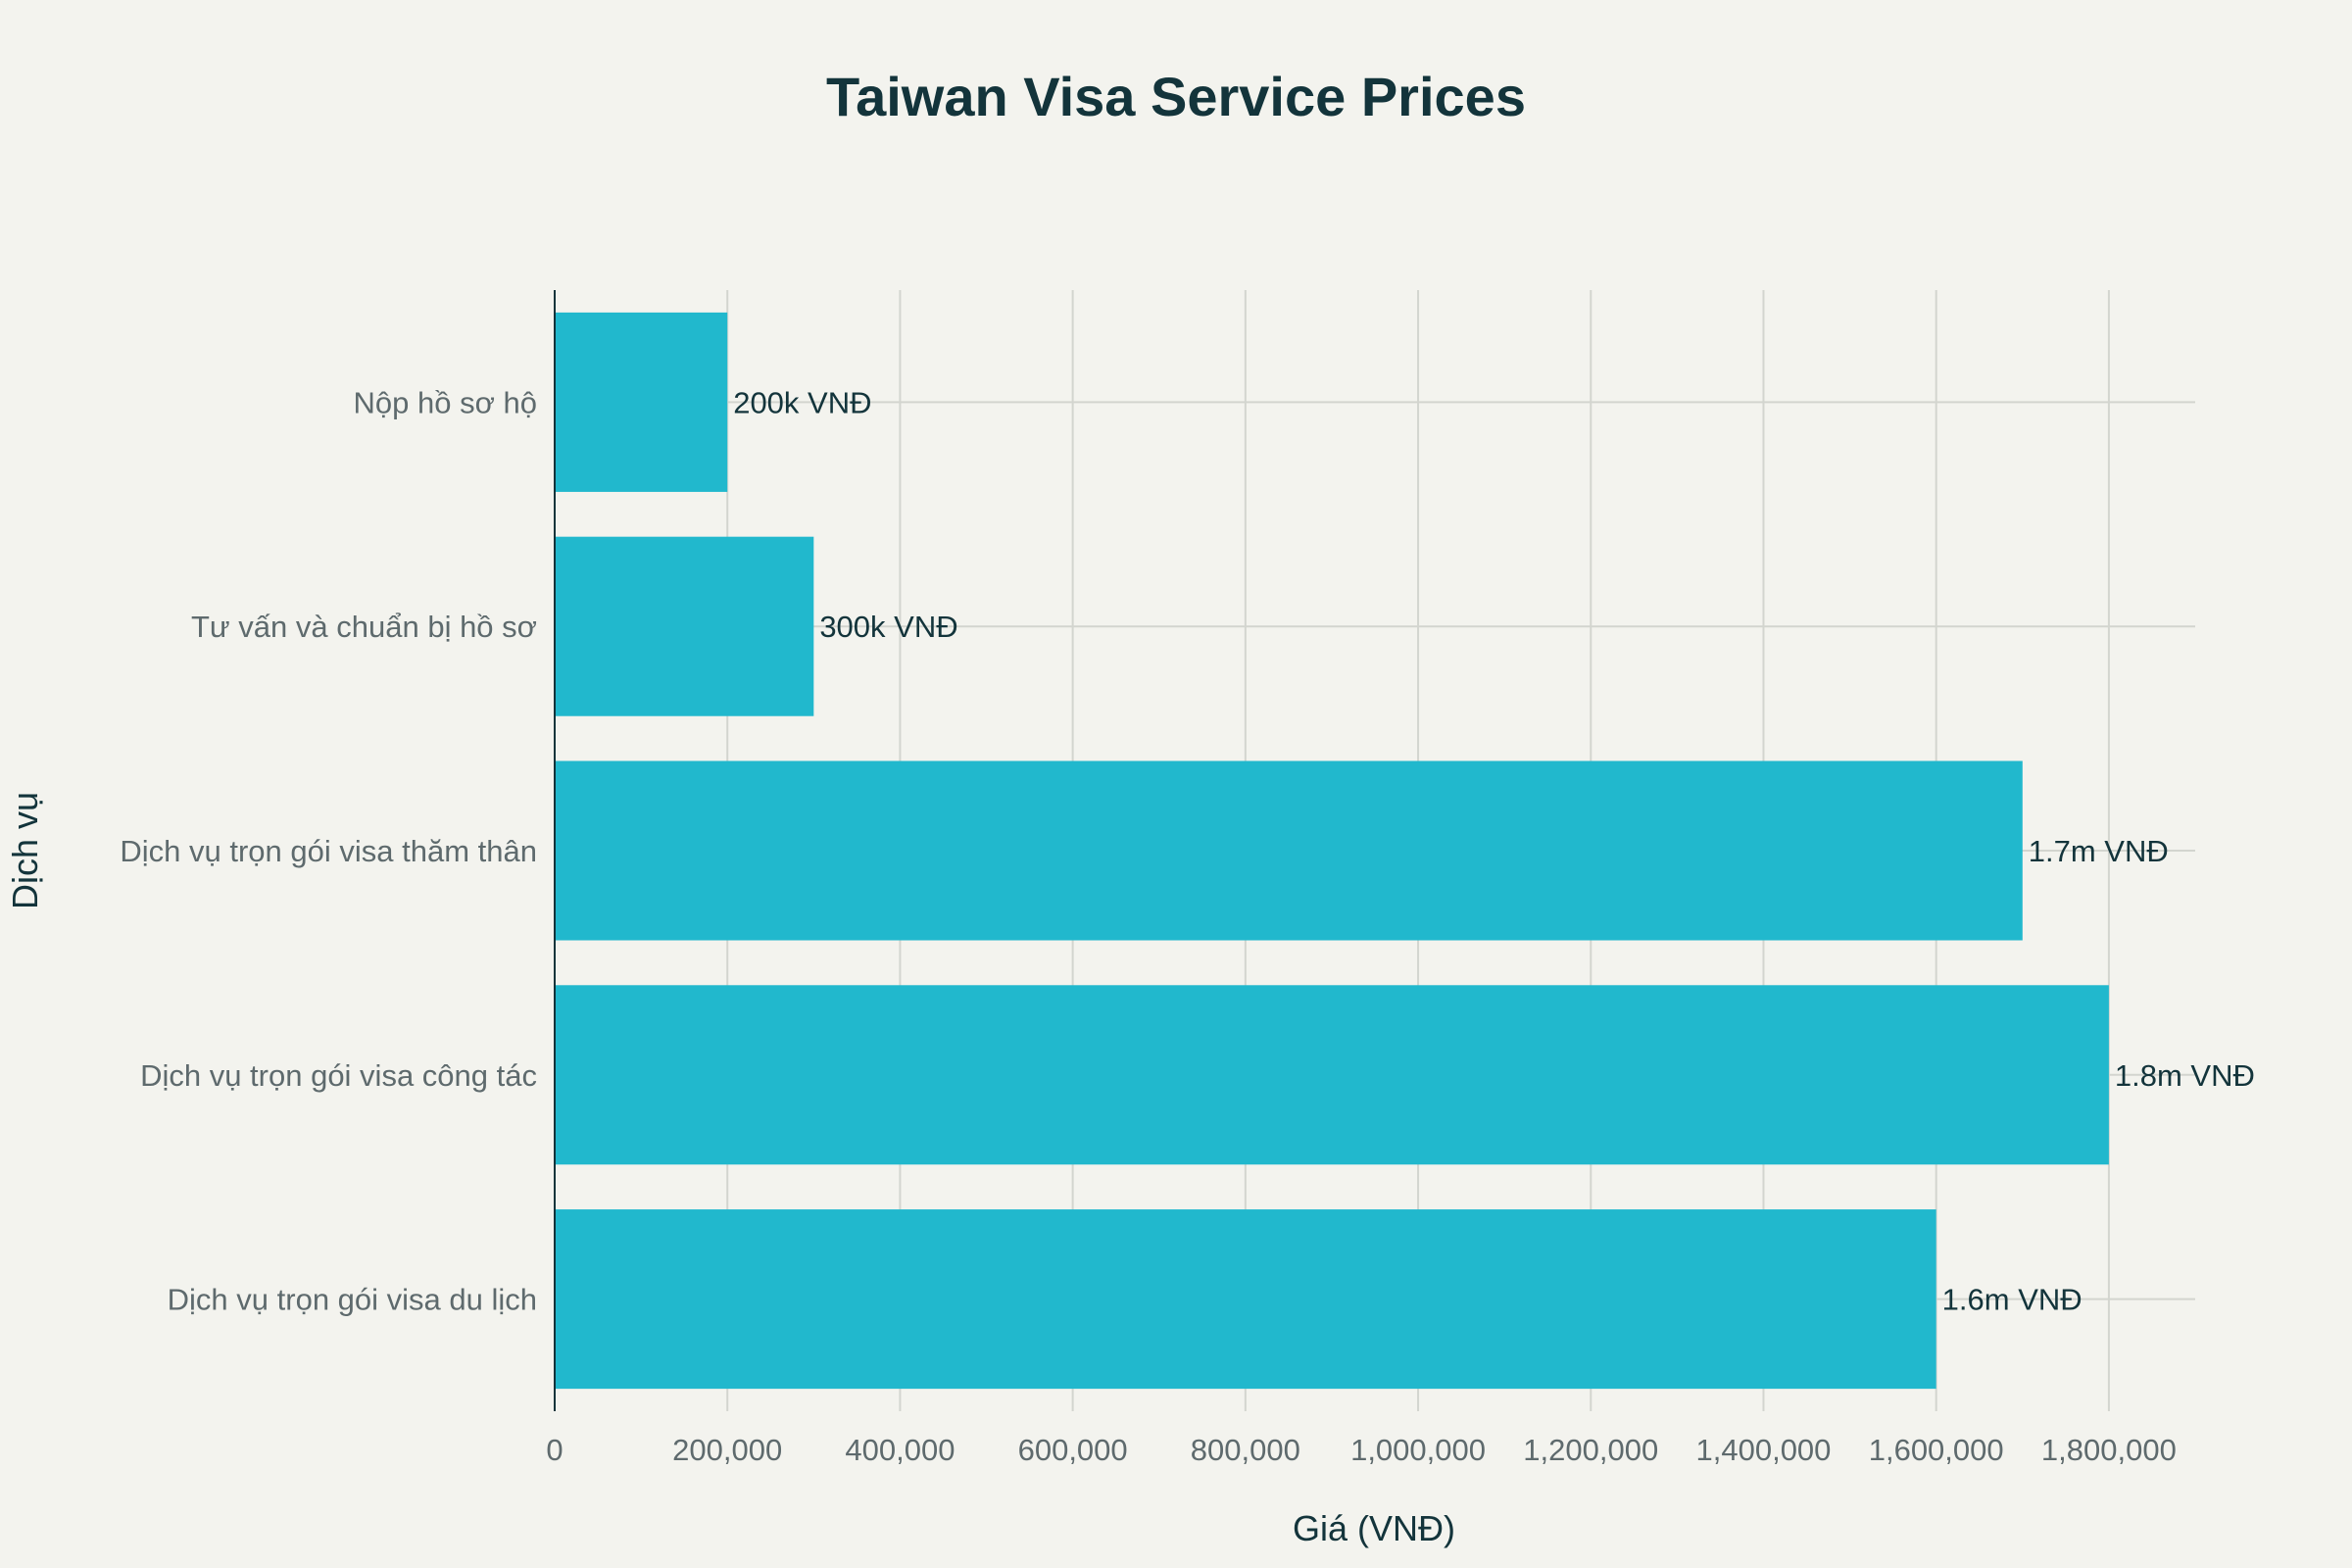 Image resolution: width=2352 pixels, height=1568 pixels. I want to click on bar-value-label: 1.7m VNĐ, so click(2099, 851).